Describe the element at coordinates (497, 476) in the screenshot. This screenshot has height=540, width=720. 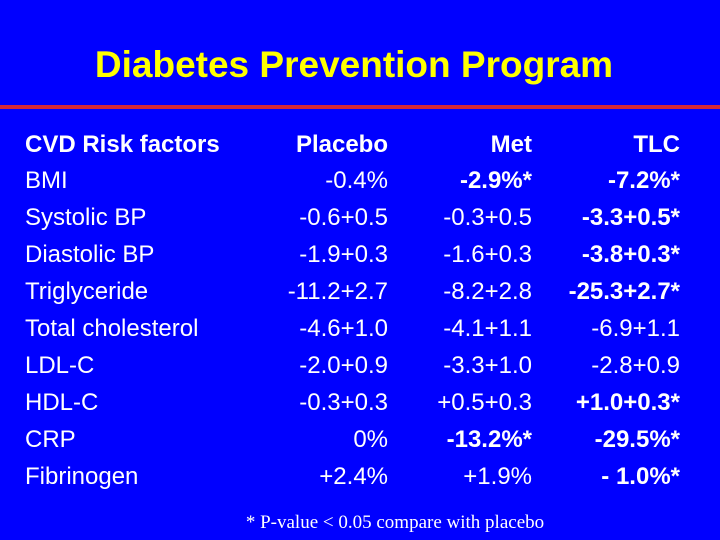
I see `met-cell: +1.9%` at that location.